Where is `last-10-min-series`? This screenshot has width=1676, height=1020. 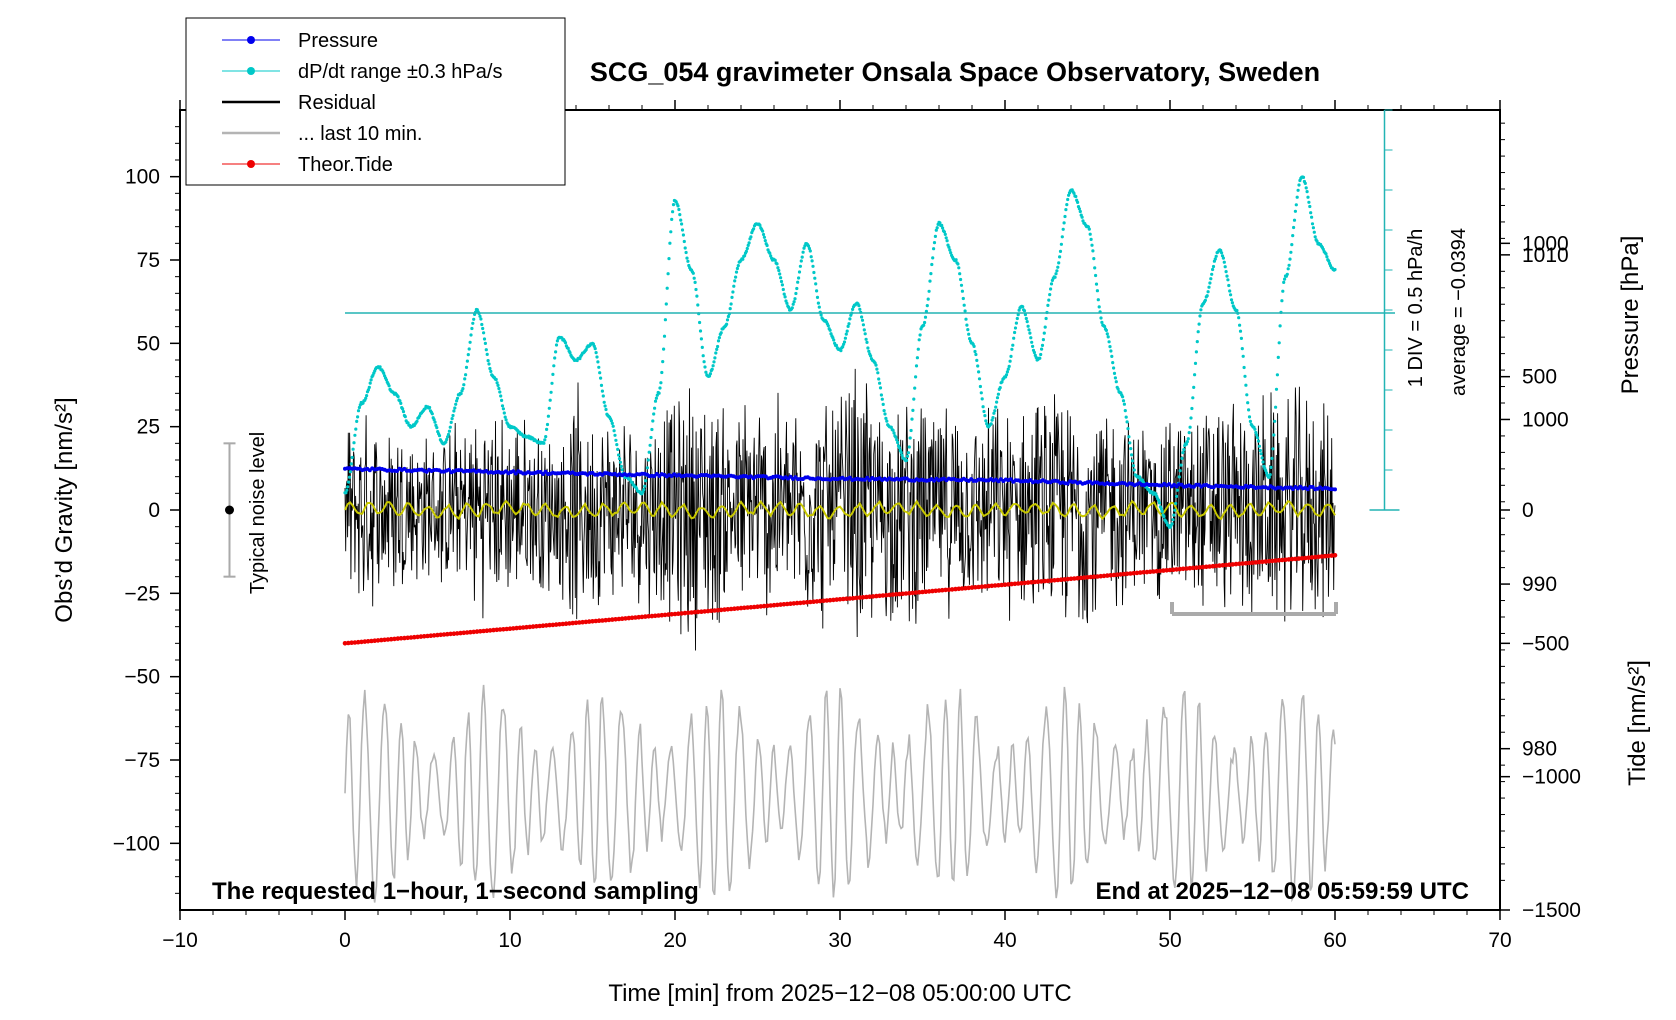
last-10-min-series is located at coordinates (840, 793).